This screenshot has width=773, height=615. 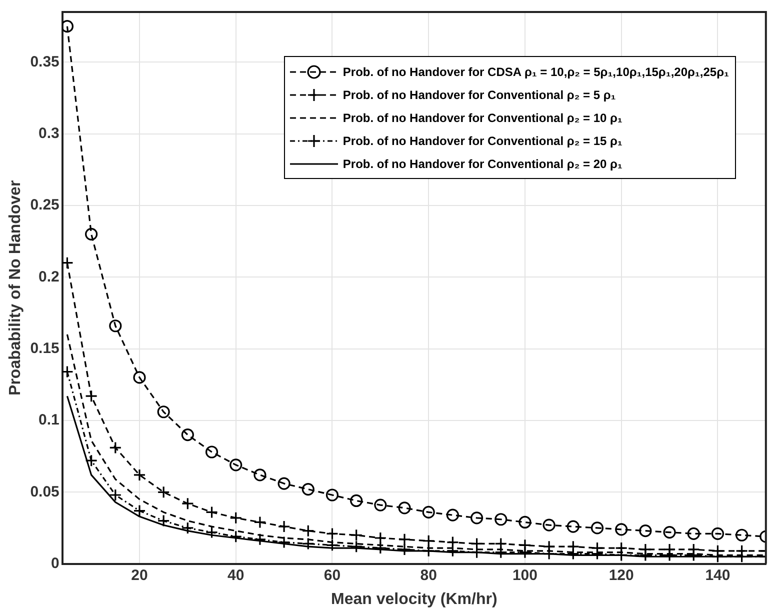 What do you see at coordinates (525, 575) in the screenshot?
I see `x-tick-label: 100` at bounding box center [525, 575].